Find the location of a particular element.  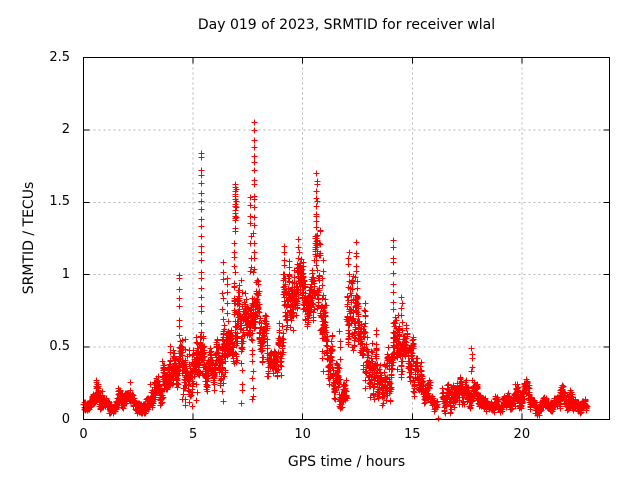

y-tick-label: 2 is located at coordinates (65, 129).